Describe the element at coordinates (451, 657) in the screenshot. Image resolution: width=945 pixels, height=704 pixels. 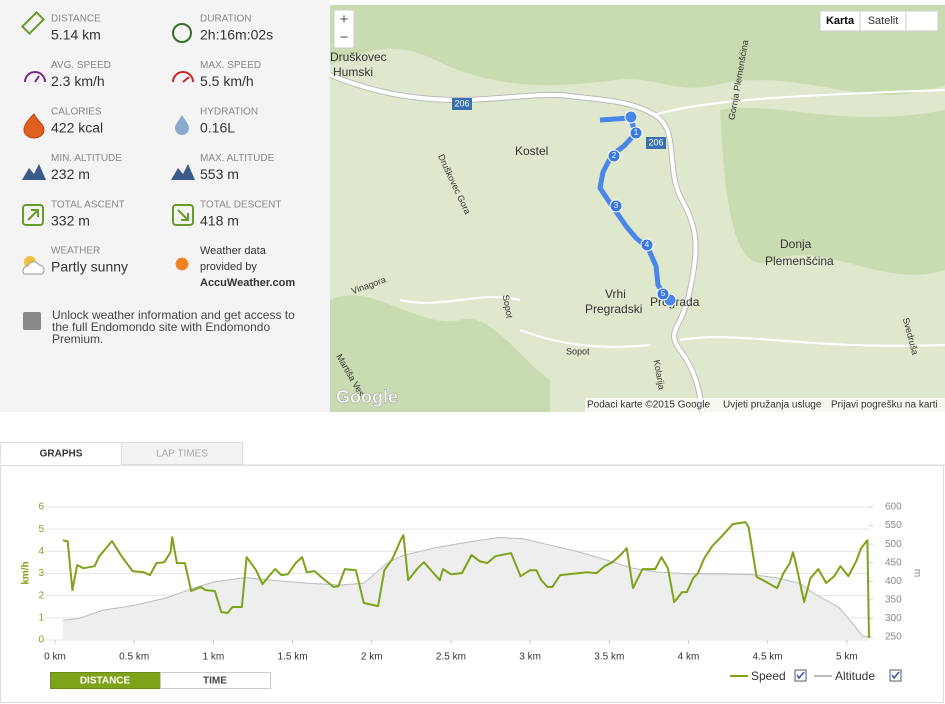
I see `x-tick-label: 2.5 km` at that location.